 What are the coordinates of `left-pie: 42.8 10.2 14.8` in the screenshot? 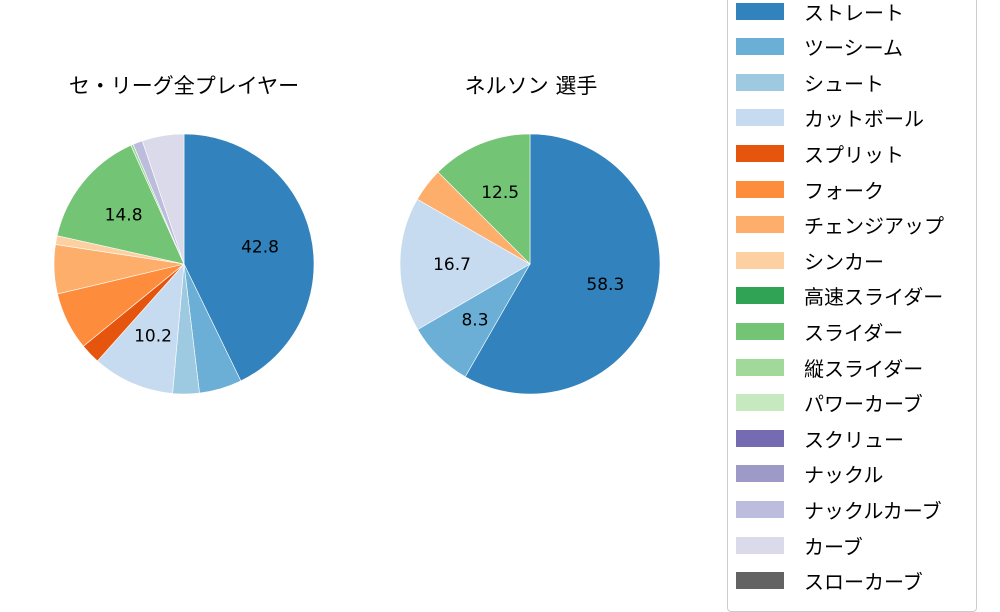 It's located at (184, 264).